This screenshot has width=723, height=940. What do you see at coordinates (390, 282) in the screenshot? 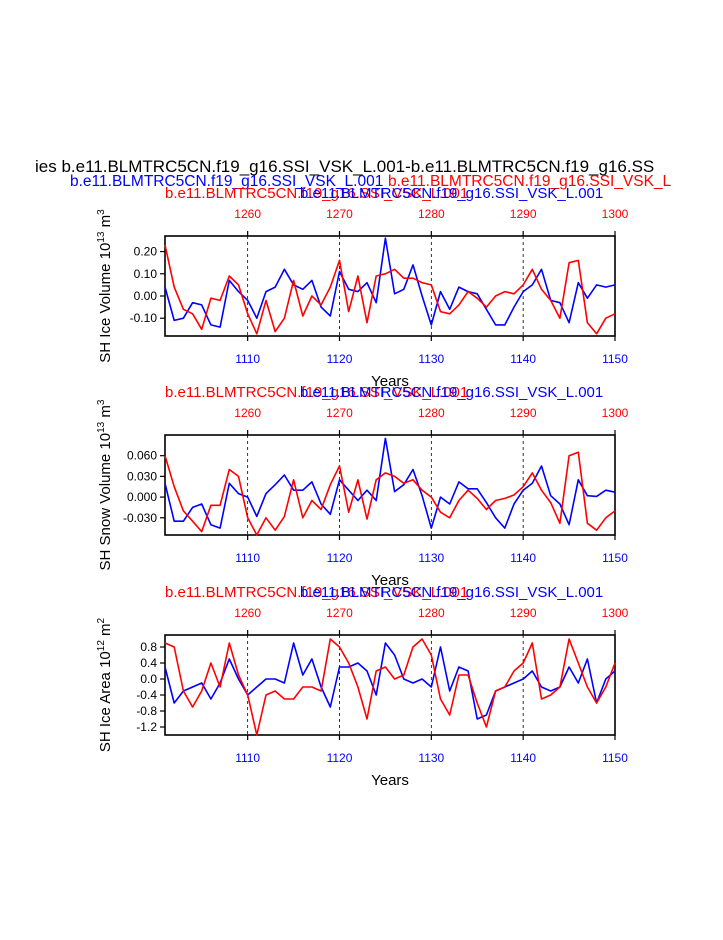
I see `ice-volume-series-blue-line` at bounding box center [390, 282].